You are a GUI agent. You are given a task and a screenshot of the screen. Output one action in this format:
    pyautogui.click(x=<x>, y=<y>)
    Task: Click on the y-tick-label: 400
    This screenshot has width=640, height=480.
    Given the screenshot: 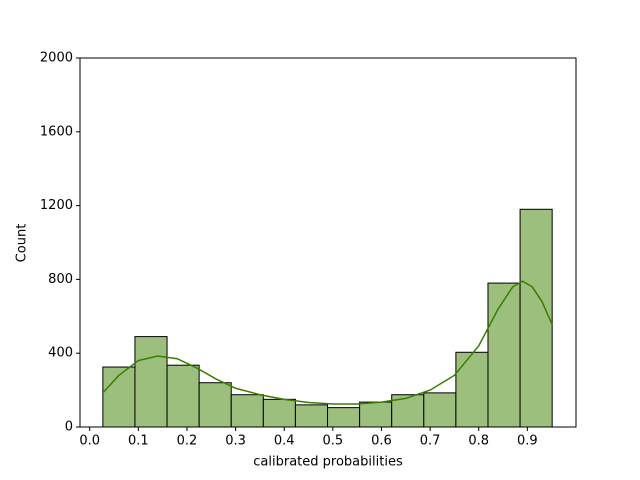 What is the action you would take?
    pyautogui.click(x=60, y=353)
    